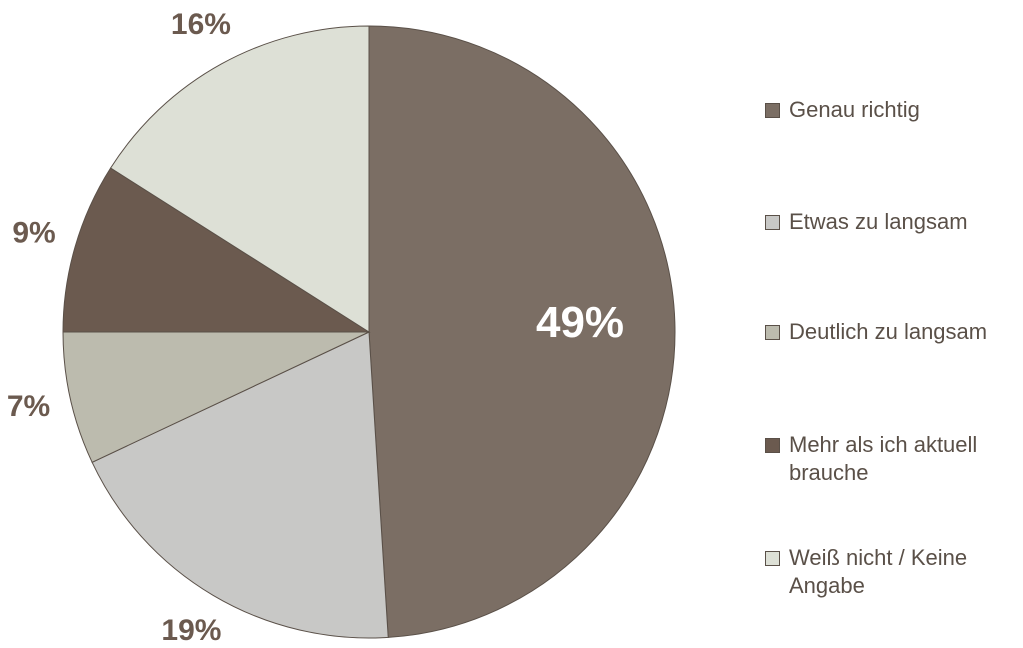  I want to click on legend-label: Deutlich zu langsam, so click(888, 331).